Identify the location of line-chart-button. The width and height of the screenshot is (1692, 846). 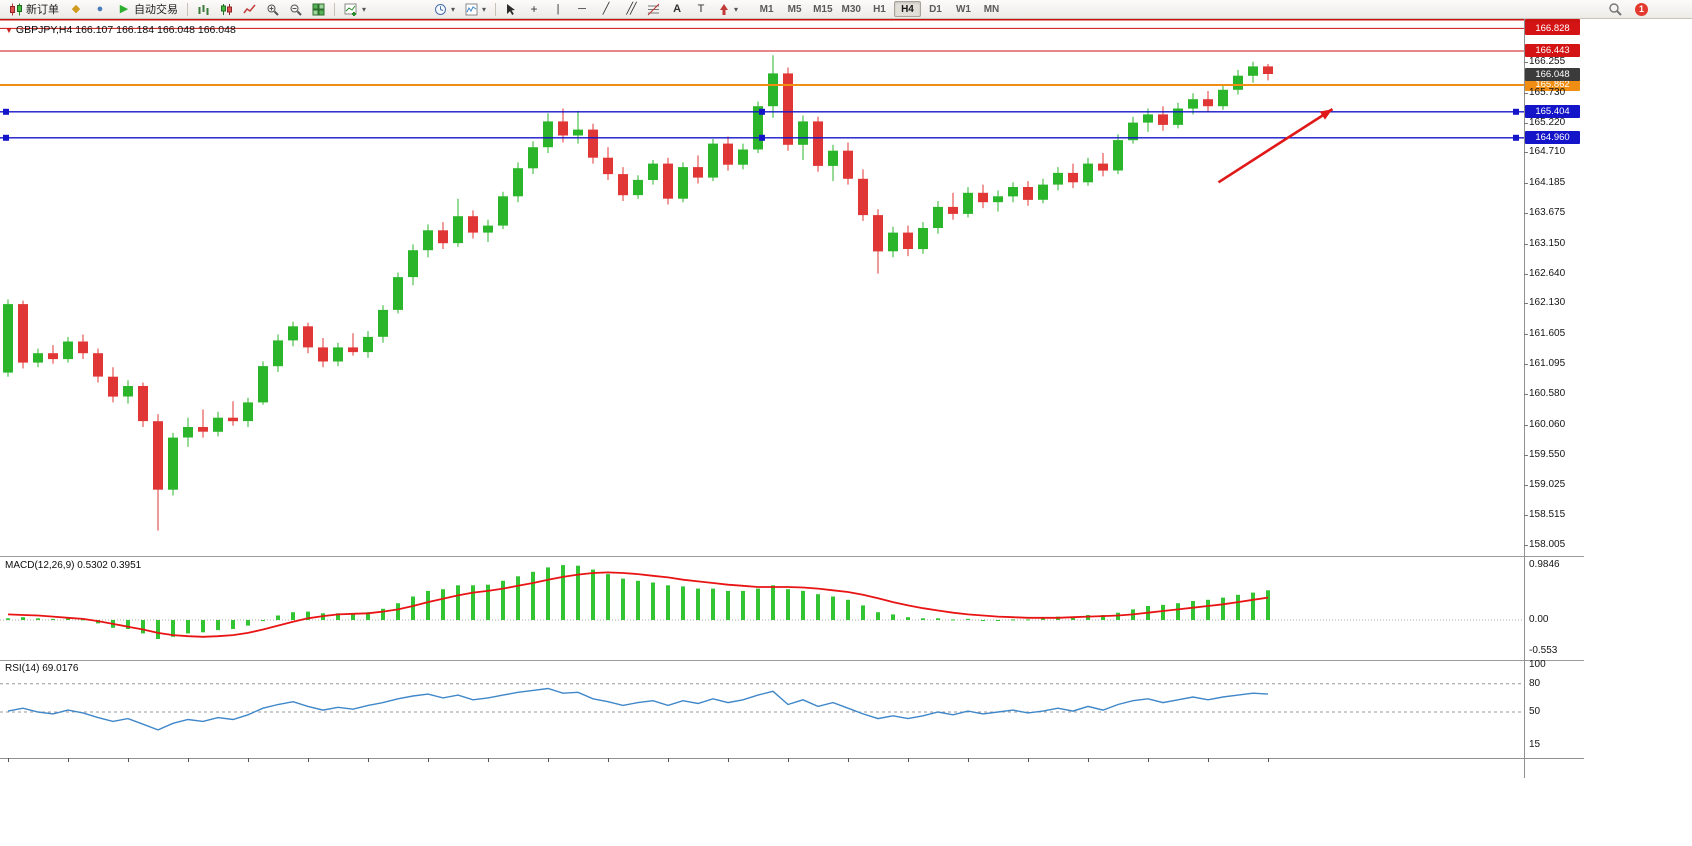
(249, 9).